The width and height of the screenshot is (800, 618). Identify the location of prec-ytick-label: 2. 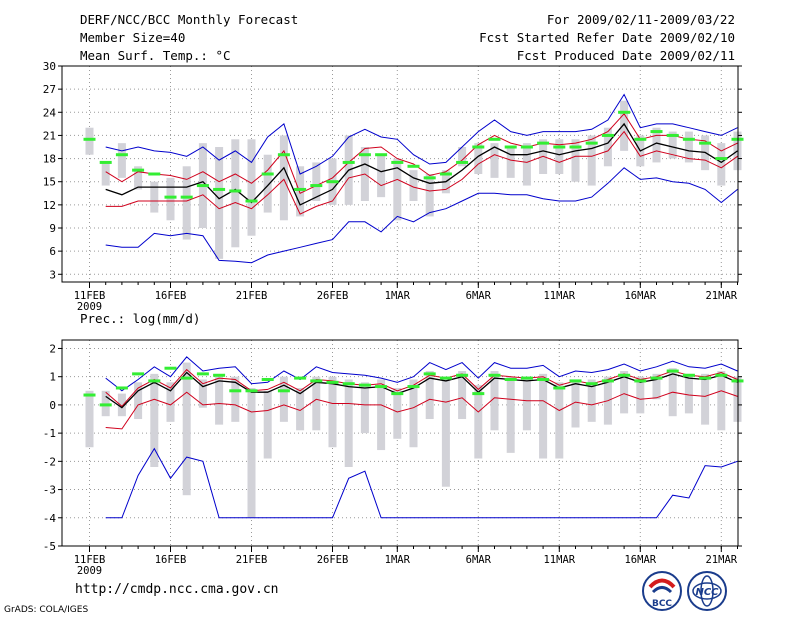
(52, 348).